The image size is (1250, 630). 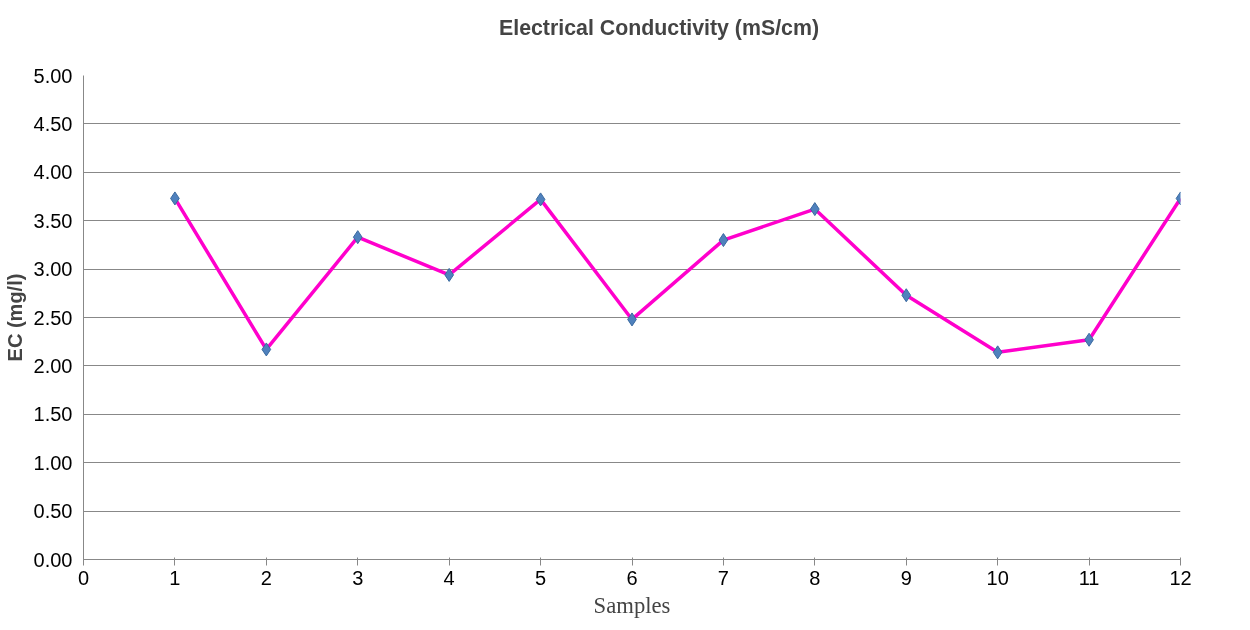 What do you see at coordinates (14, 317) in the screenshot?
I see `y-axis-title: EC (mg/l)` at bounding box center [14, 317].